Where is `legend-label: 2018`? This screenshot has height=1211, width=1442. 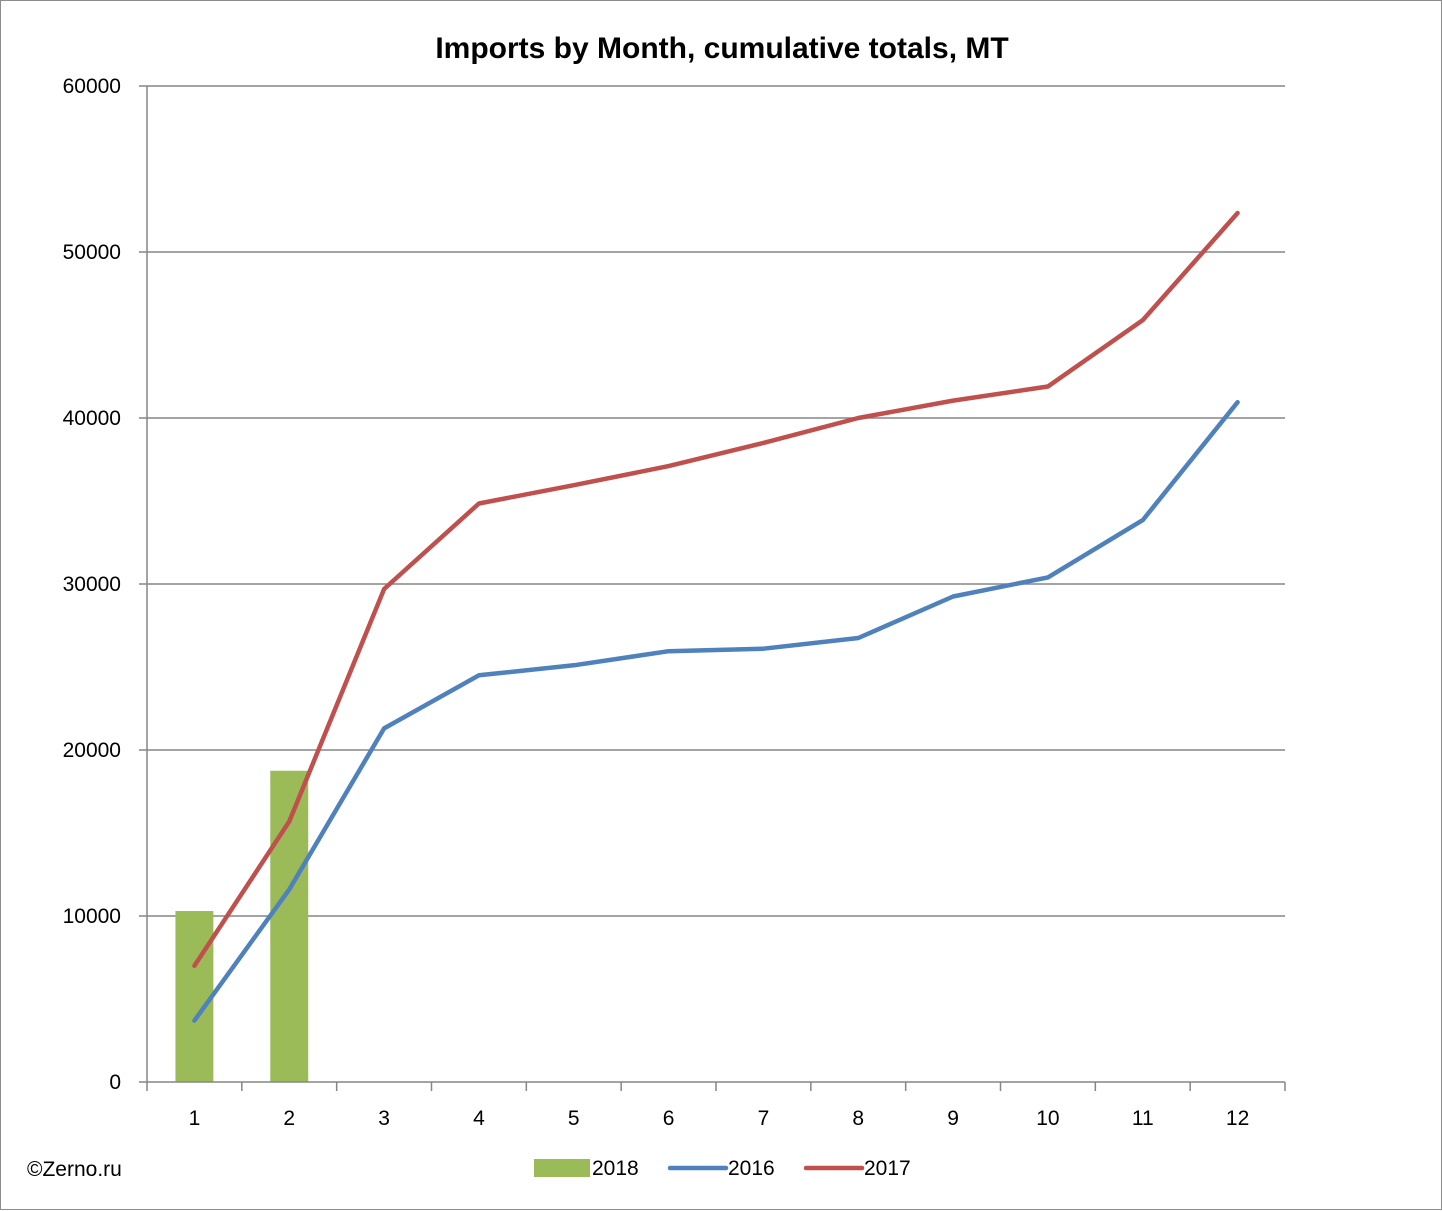
legend-label: 2018 is located at coordinates (615, 1168).